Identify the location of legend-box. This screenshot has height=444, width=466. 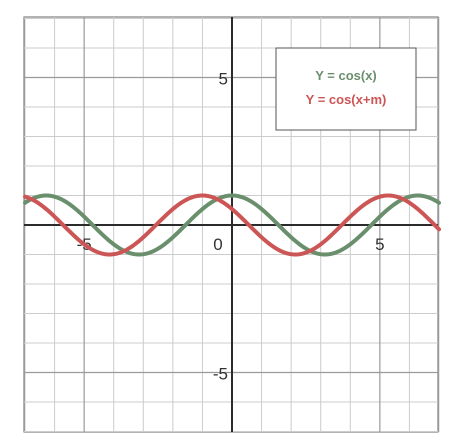
(346, 89).